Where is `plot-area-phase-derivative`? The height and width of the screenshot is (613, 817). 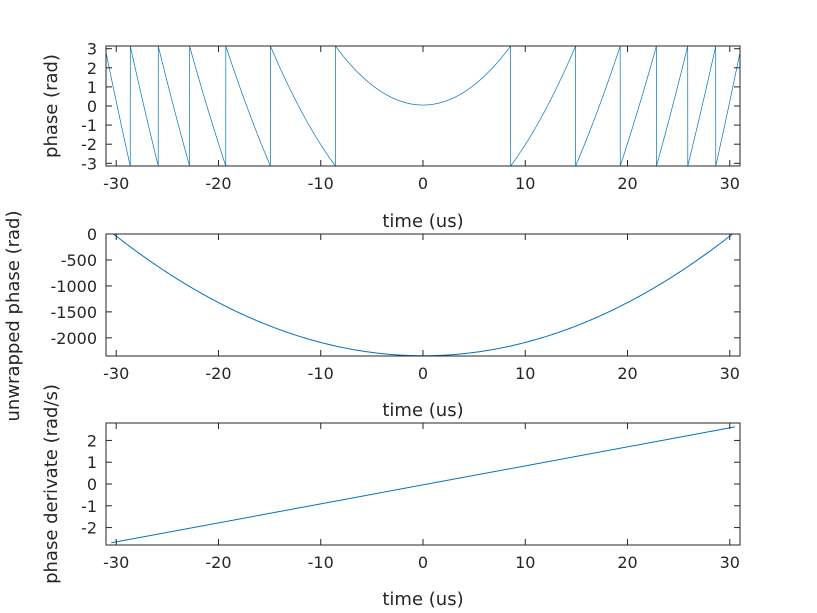
plot-area-phase-derivative is located at coordinates (423, 485).